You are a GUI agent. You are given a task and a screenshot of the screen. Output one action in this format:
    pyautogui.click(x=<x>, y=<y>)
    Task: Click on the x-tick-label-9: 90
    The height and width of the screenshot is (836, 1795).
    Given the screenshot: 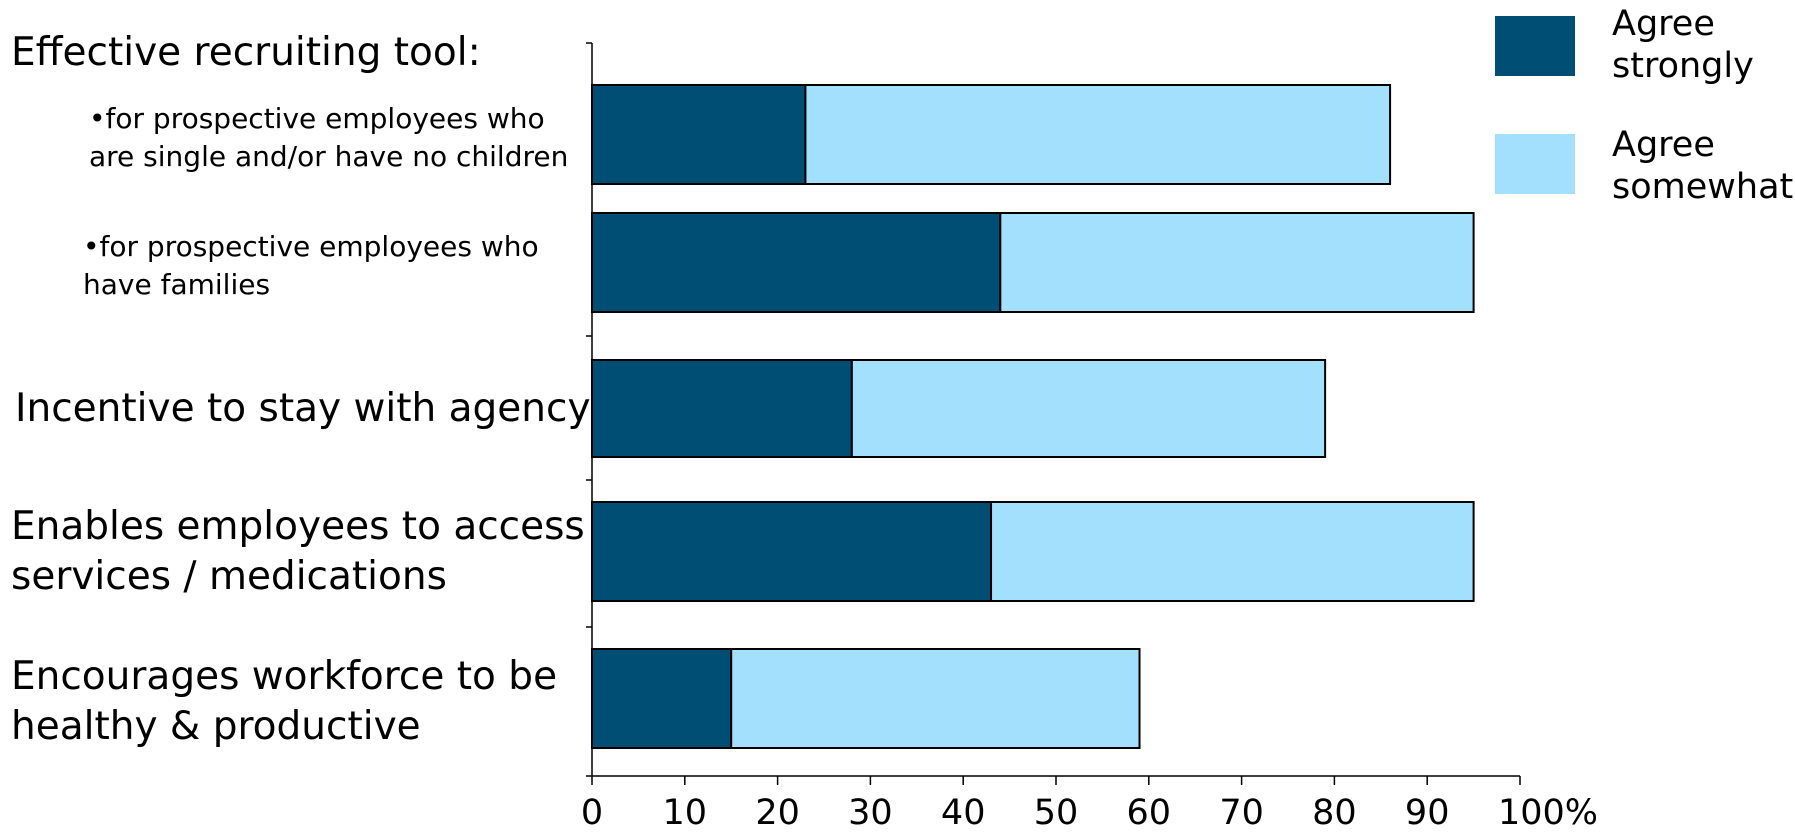 What is the action you would take?
    pyautogui.click(x=1427, y=813)
    